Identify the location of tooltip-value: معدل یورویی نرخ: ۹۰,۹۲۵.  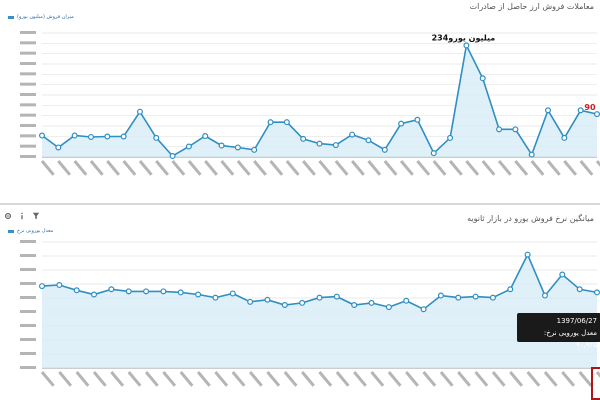
(570, 339).